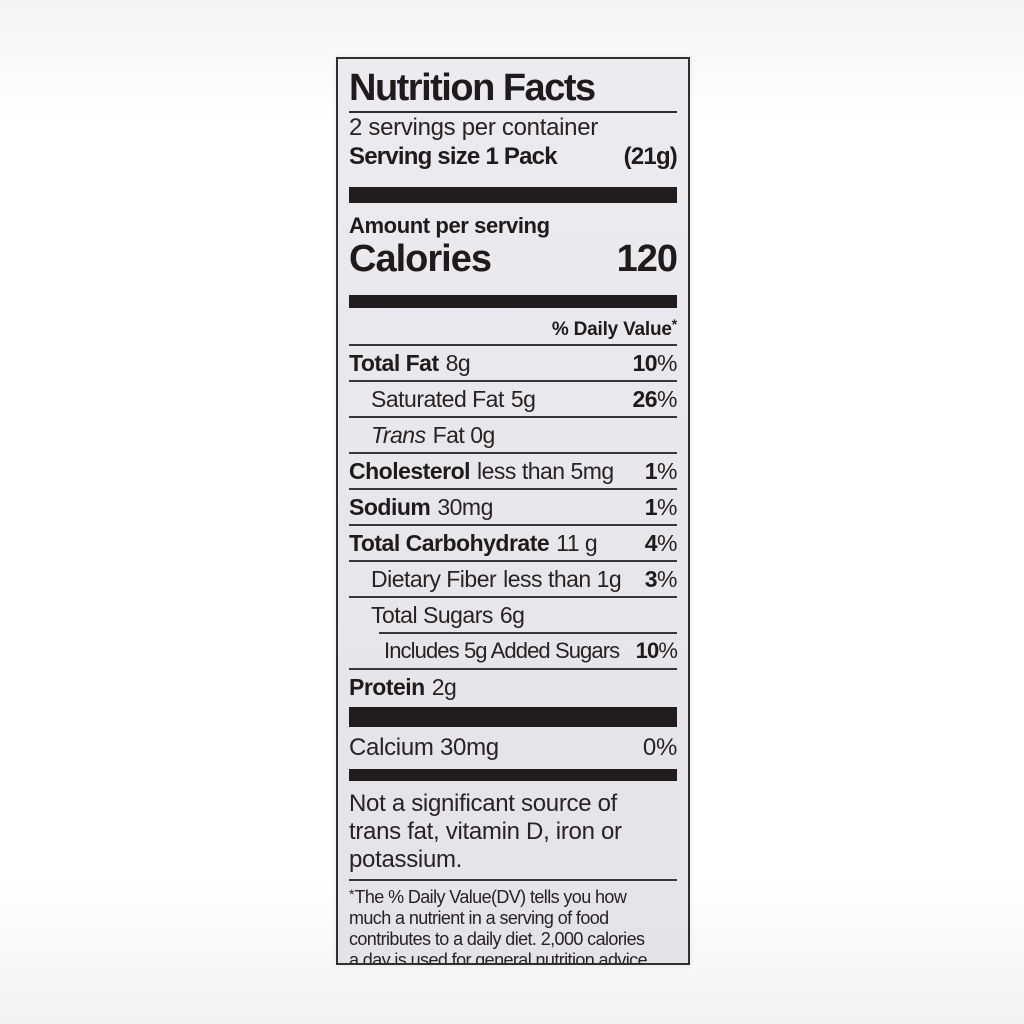  What do you see at coordinates (647, 259) in the screenshot?
I see `calories-value: 120` at bounding box center [647, 259].